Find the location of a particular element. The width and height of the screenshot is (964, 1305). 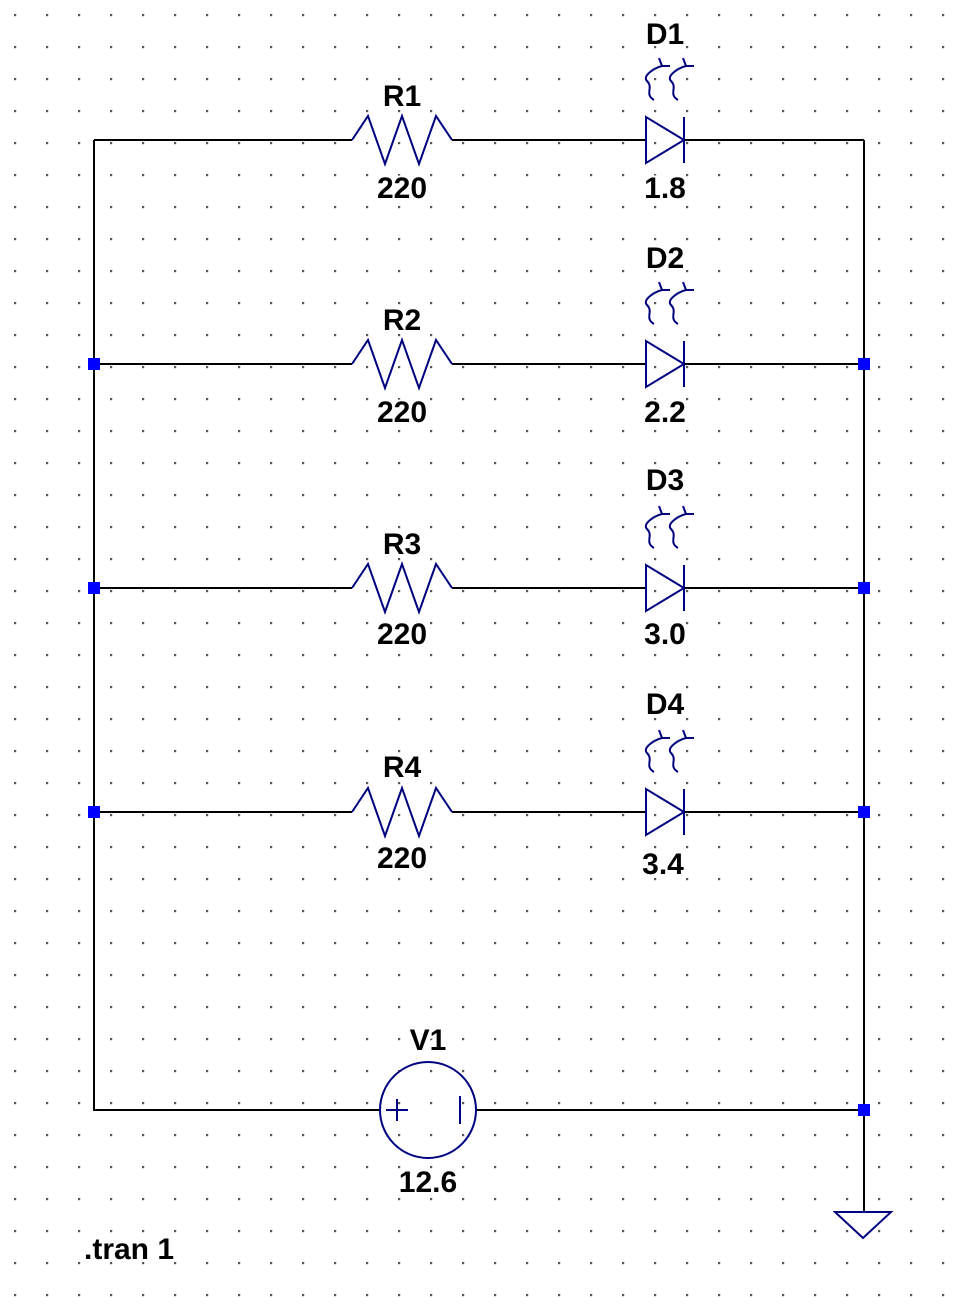

led-d1-name: D1 is located at coordinates (665, 34).